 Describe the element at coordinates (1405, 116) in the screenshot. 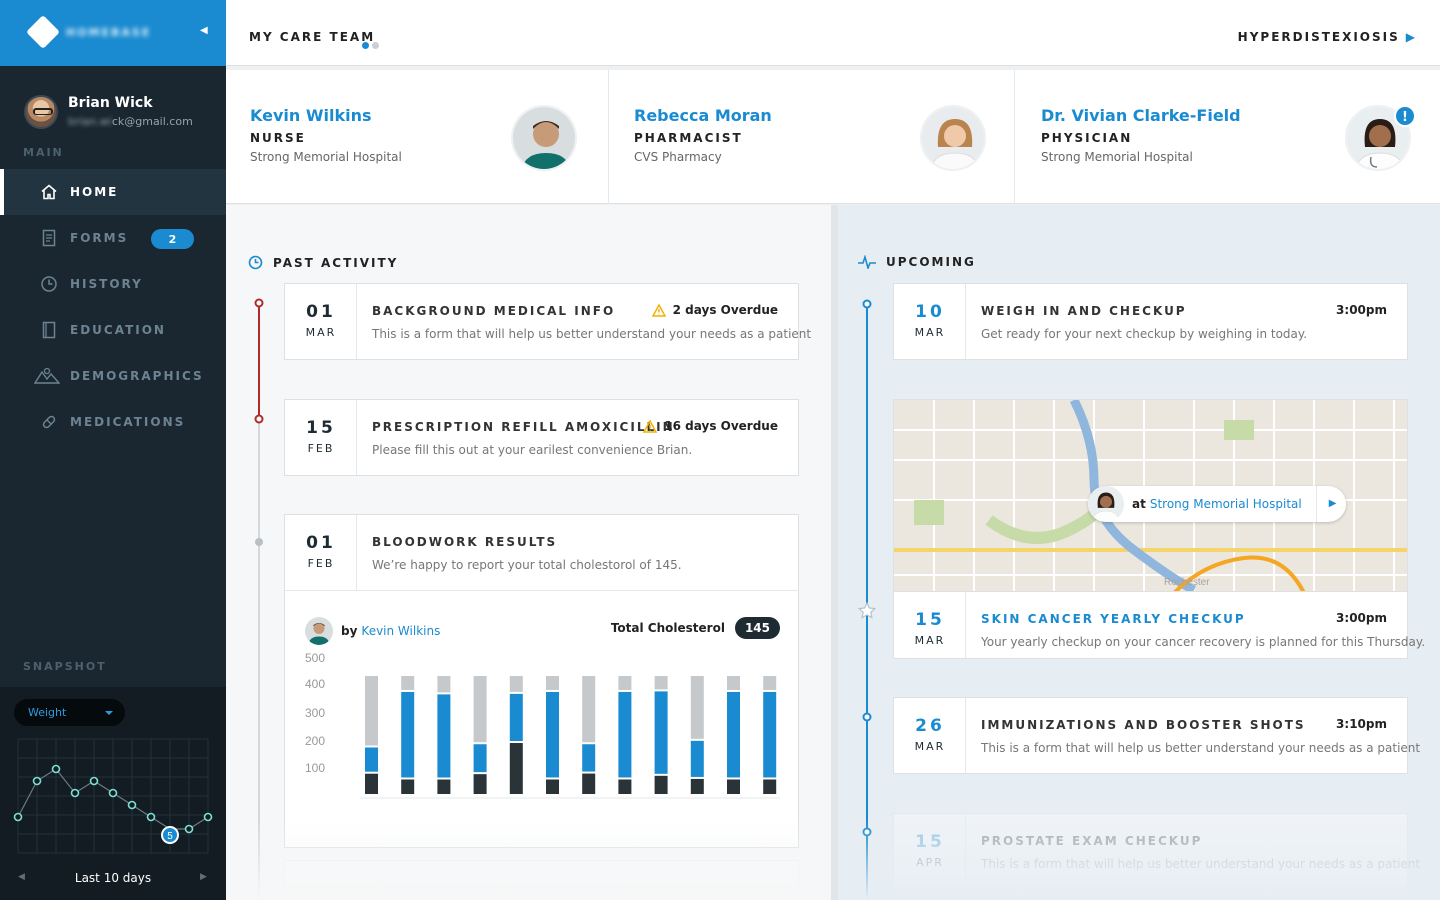

I see `member-alert-badge: !` at that location.